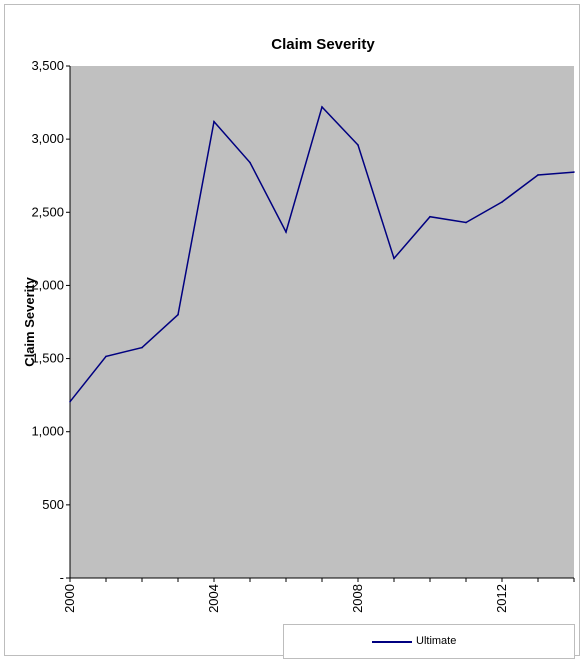 This screenshot has height=660, width=584. Describe the element at coordinates (69, 598) in the screenshot. I see `x-tick-label: 2000` at that location.